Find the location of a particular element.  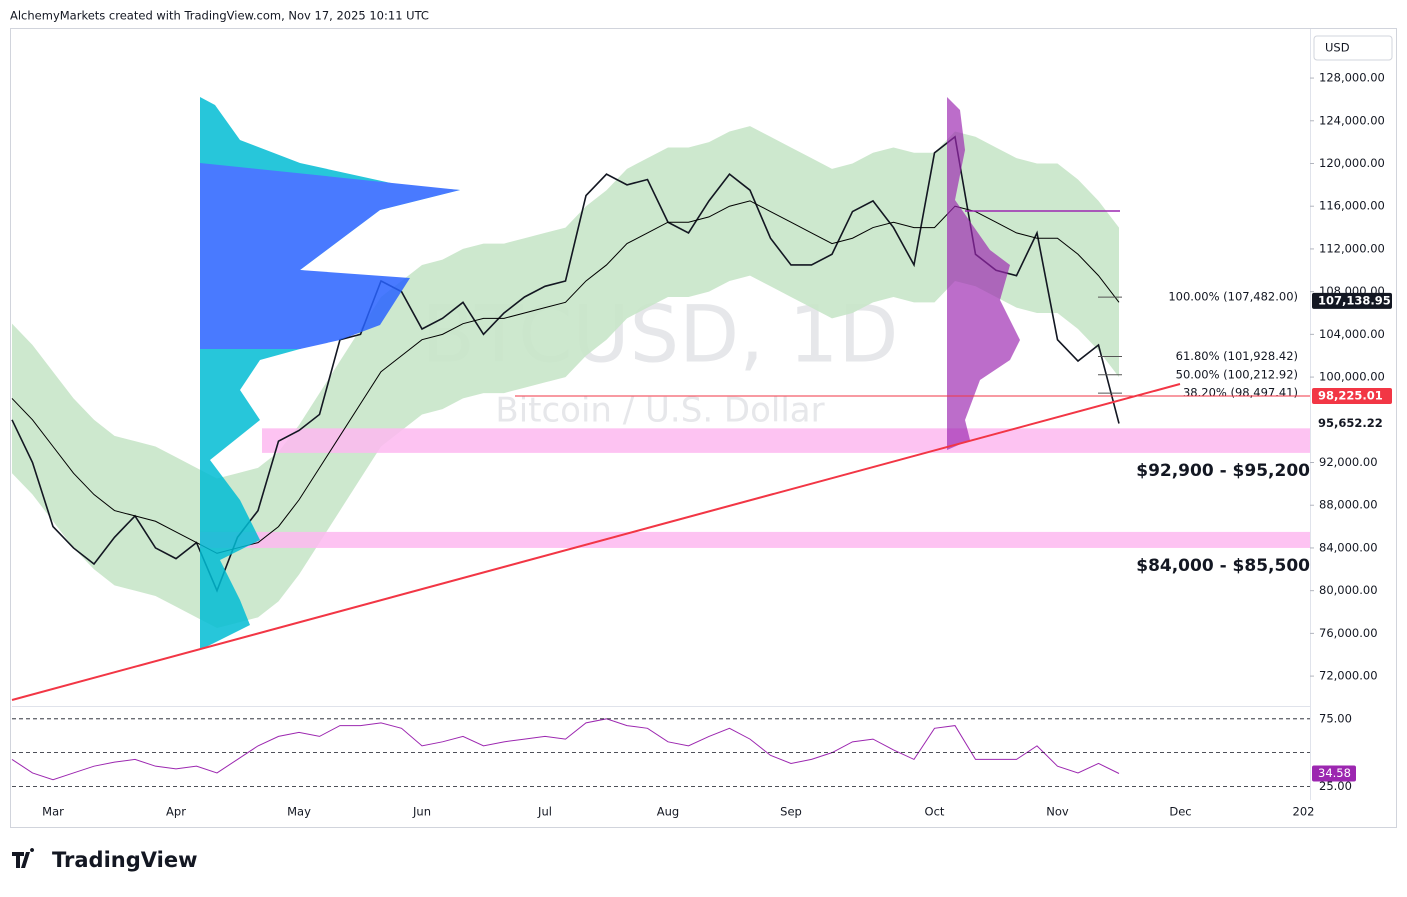

y-tick-label: 100,000.00 is located at coordinates (1352, 377).